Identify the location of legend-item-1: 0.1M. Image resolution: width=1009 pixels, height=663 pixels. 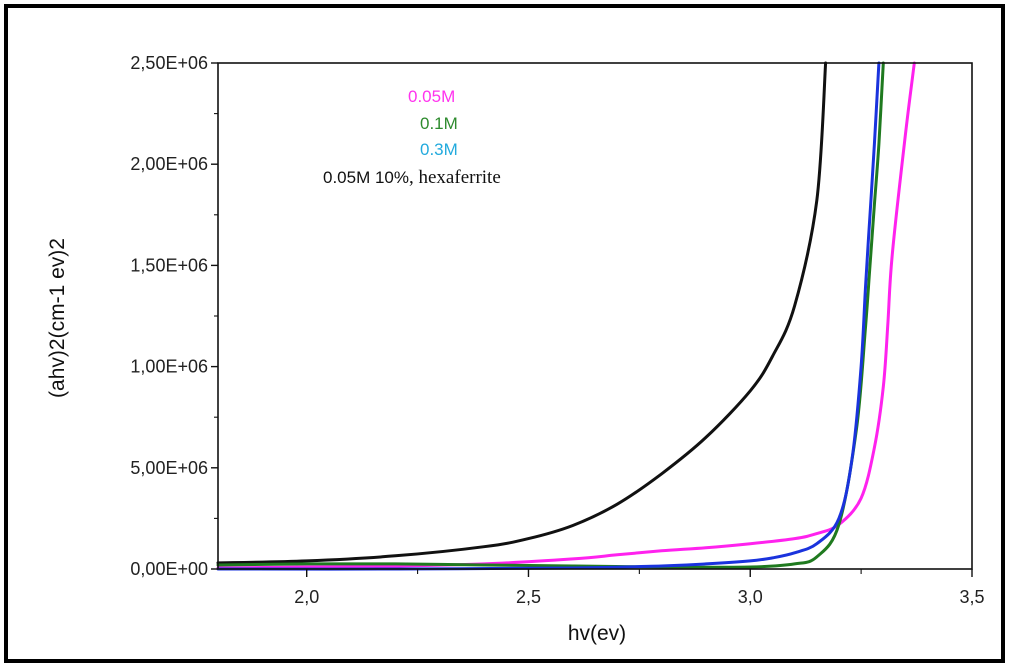
(439, 123).